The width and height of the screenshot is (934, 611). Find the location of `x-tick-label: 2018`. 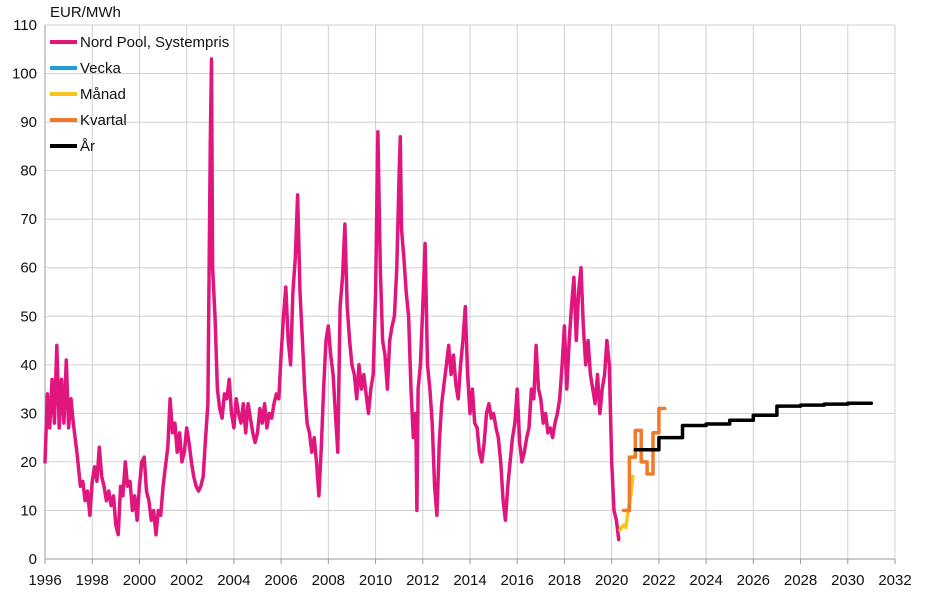

x-tick-label: 2018 is located at coordinates (564, 580).